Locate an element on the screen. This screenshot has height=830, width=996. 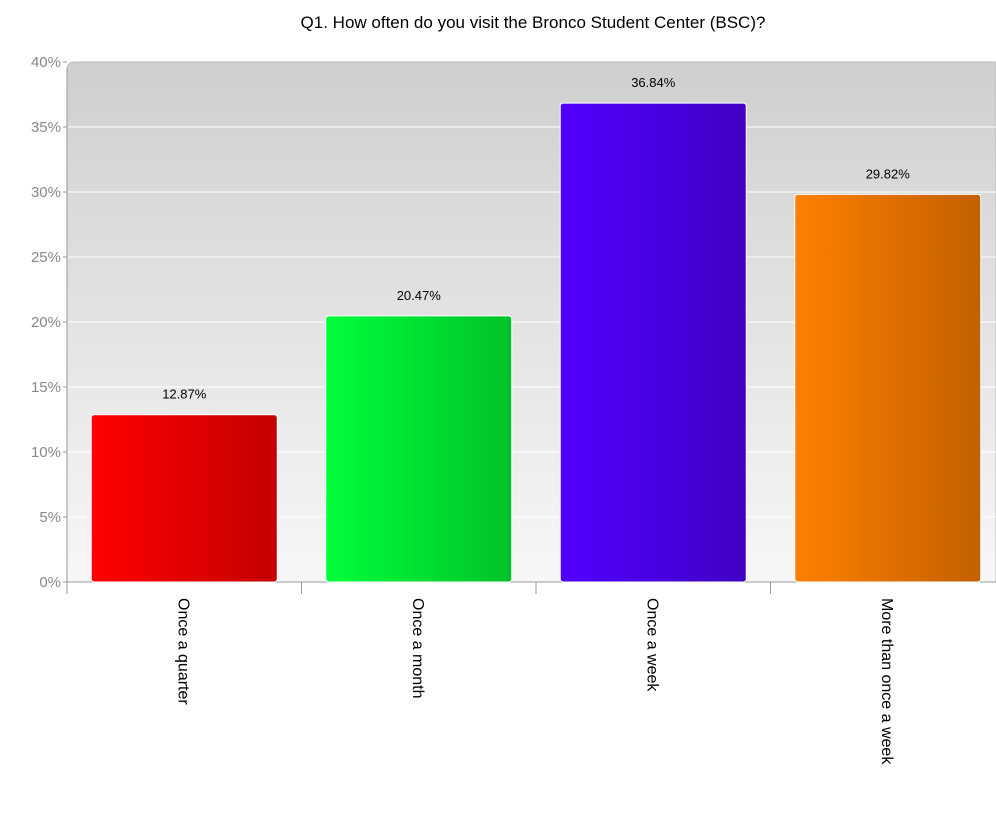
category-label: Once a month is located at coordinates (417, 648).